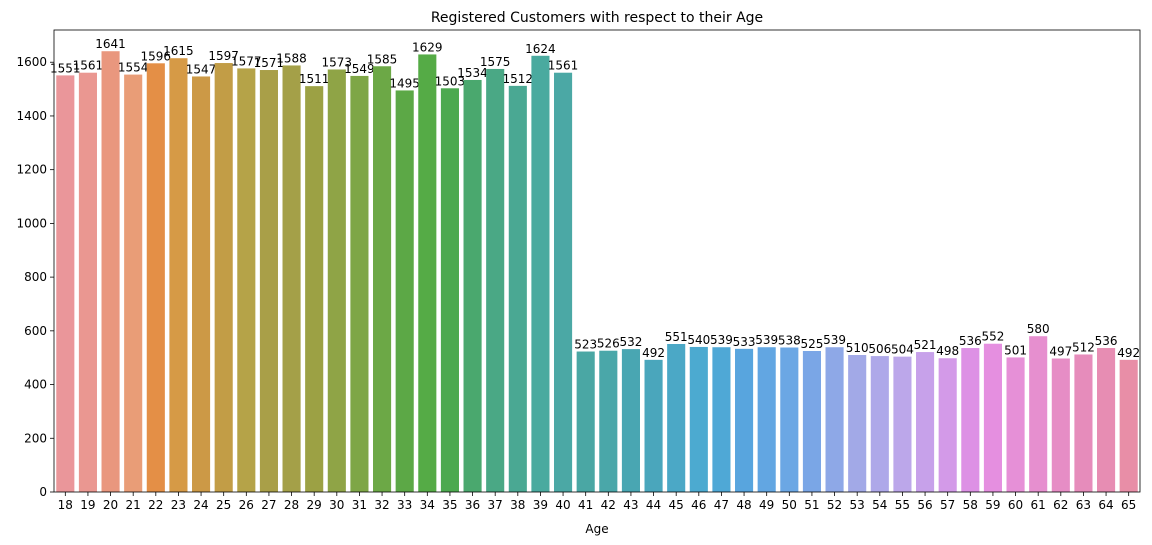 The image size is (1152, 545). I want to click on data-label-age-60: 501, so click(1015, 350).